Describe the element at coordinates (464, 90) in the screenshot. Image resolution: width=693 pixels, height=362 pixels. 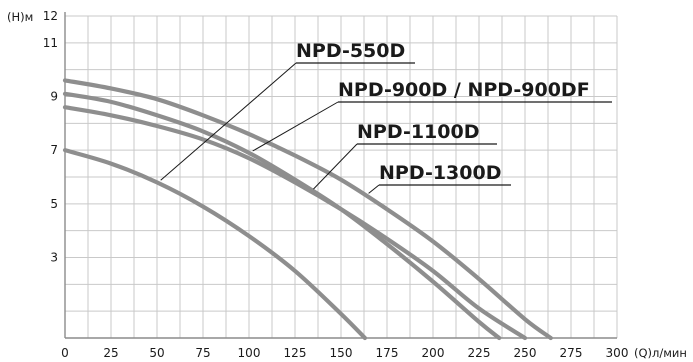
I see `series-label: NPD-900D / NPD-900DF` at that location.